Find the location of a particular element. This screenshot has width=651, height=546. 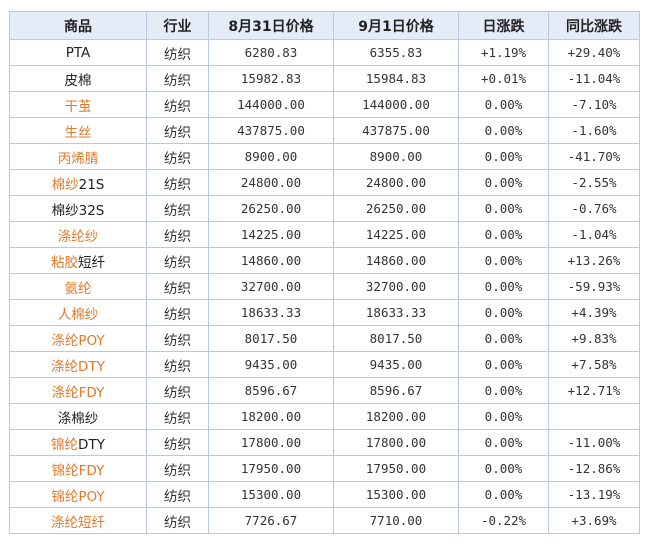

product-name-cell: 人棉纱 is located at coordinates (78, 312).